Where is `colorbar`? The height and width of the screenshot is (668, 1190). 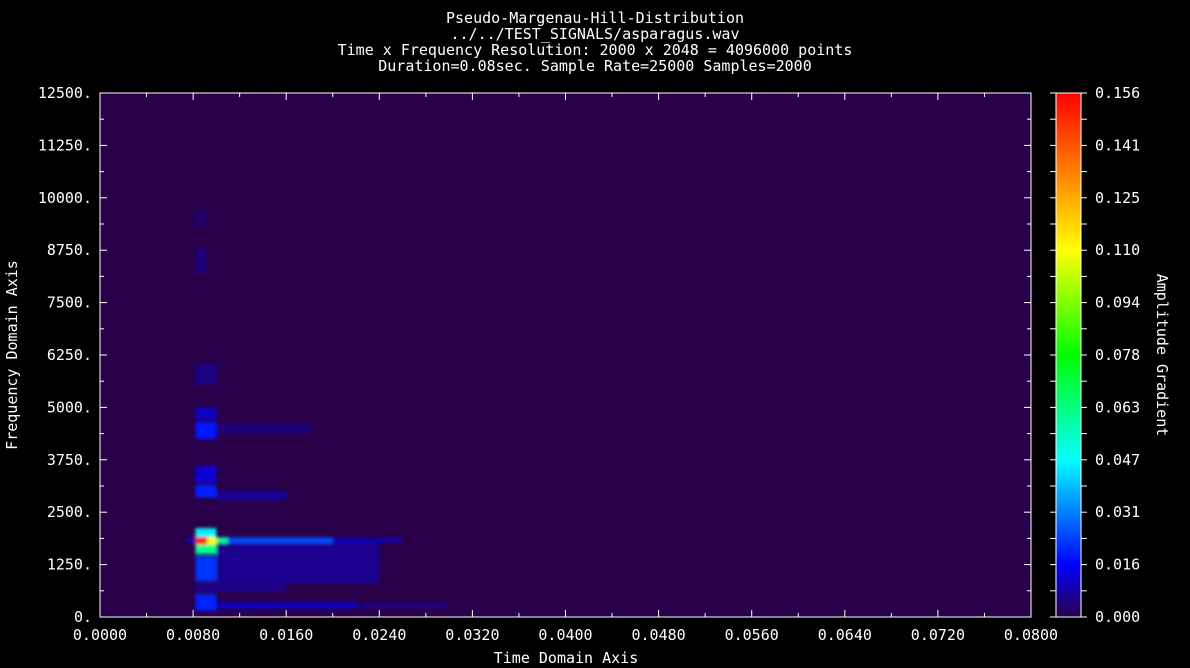
colorbar is located at coordinates (1068, 355).